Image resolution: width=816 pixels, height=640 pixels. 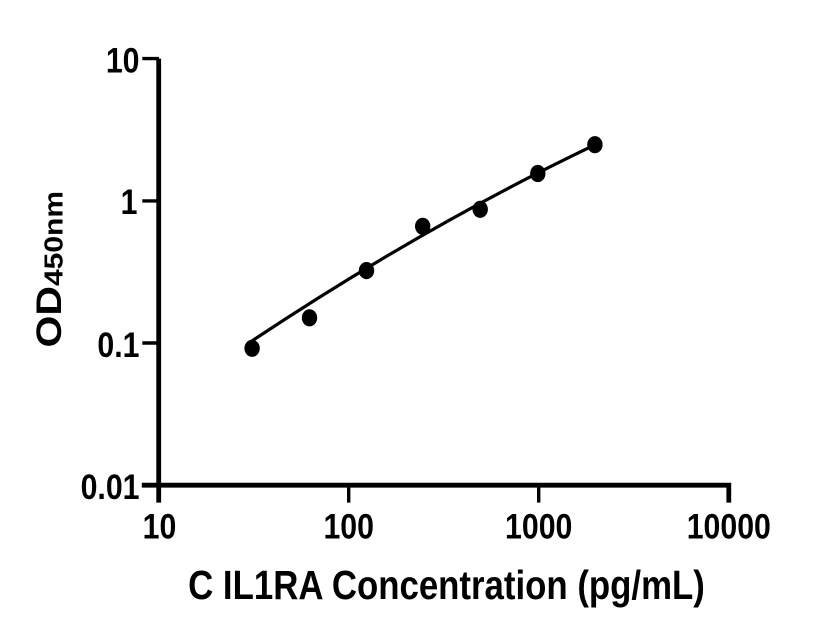 I want to click on svg-text: 10000, so click(x=729, y=527).